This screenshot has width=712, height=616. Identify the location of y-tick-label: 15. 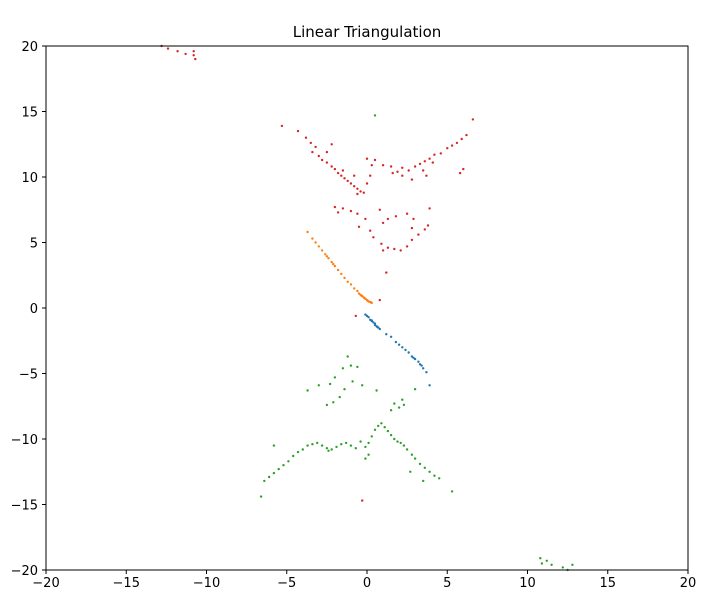
(29, 113).